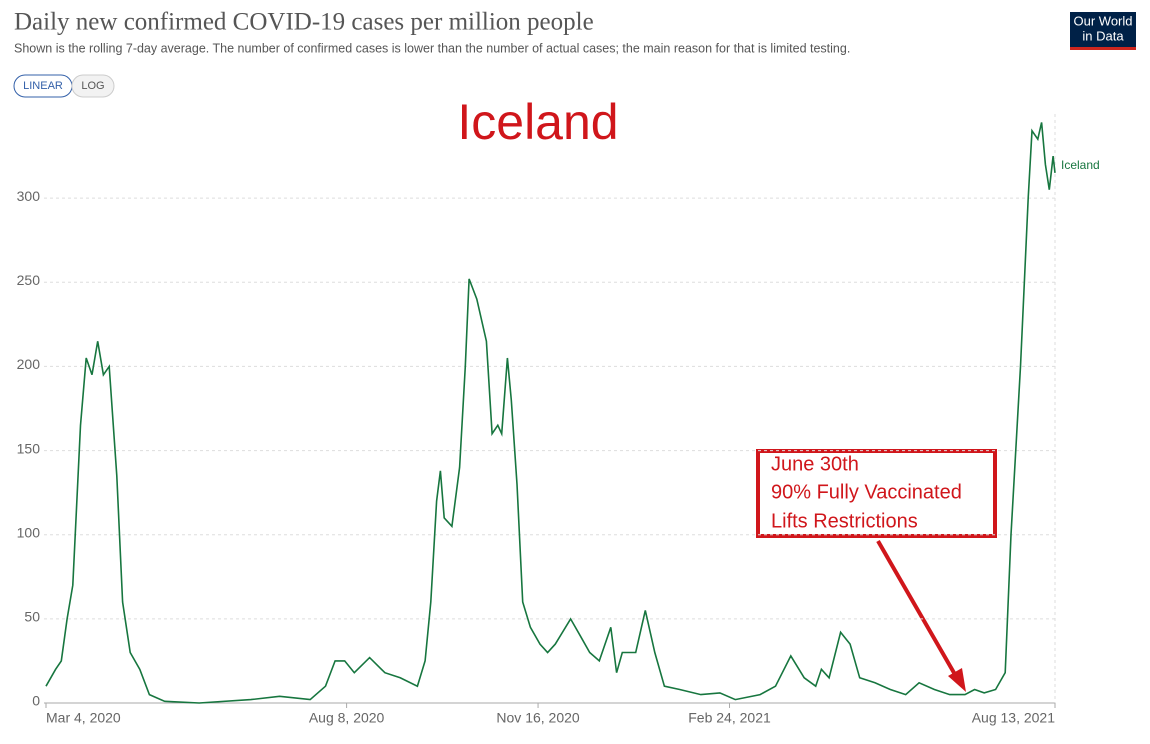 The image size is (1150, 744). What do you see at coordinates (29, 448) in the screenshot?
I see `y-tick-label: 150` at bounding box center [29, 448].